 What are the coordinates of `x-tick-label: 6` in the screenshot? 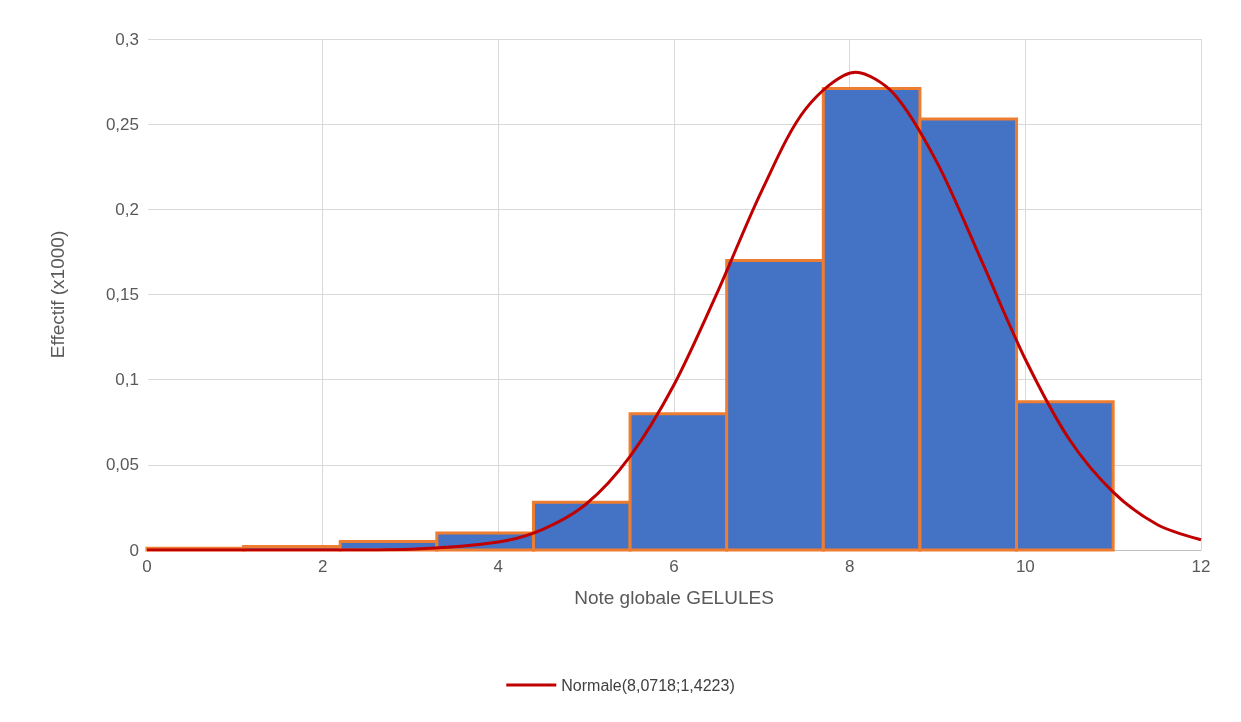 It's located at (674, 566).